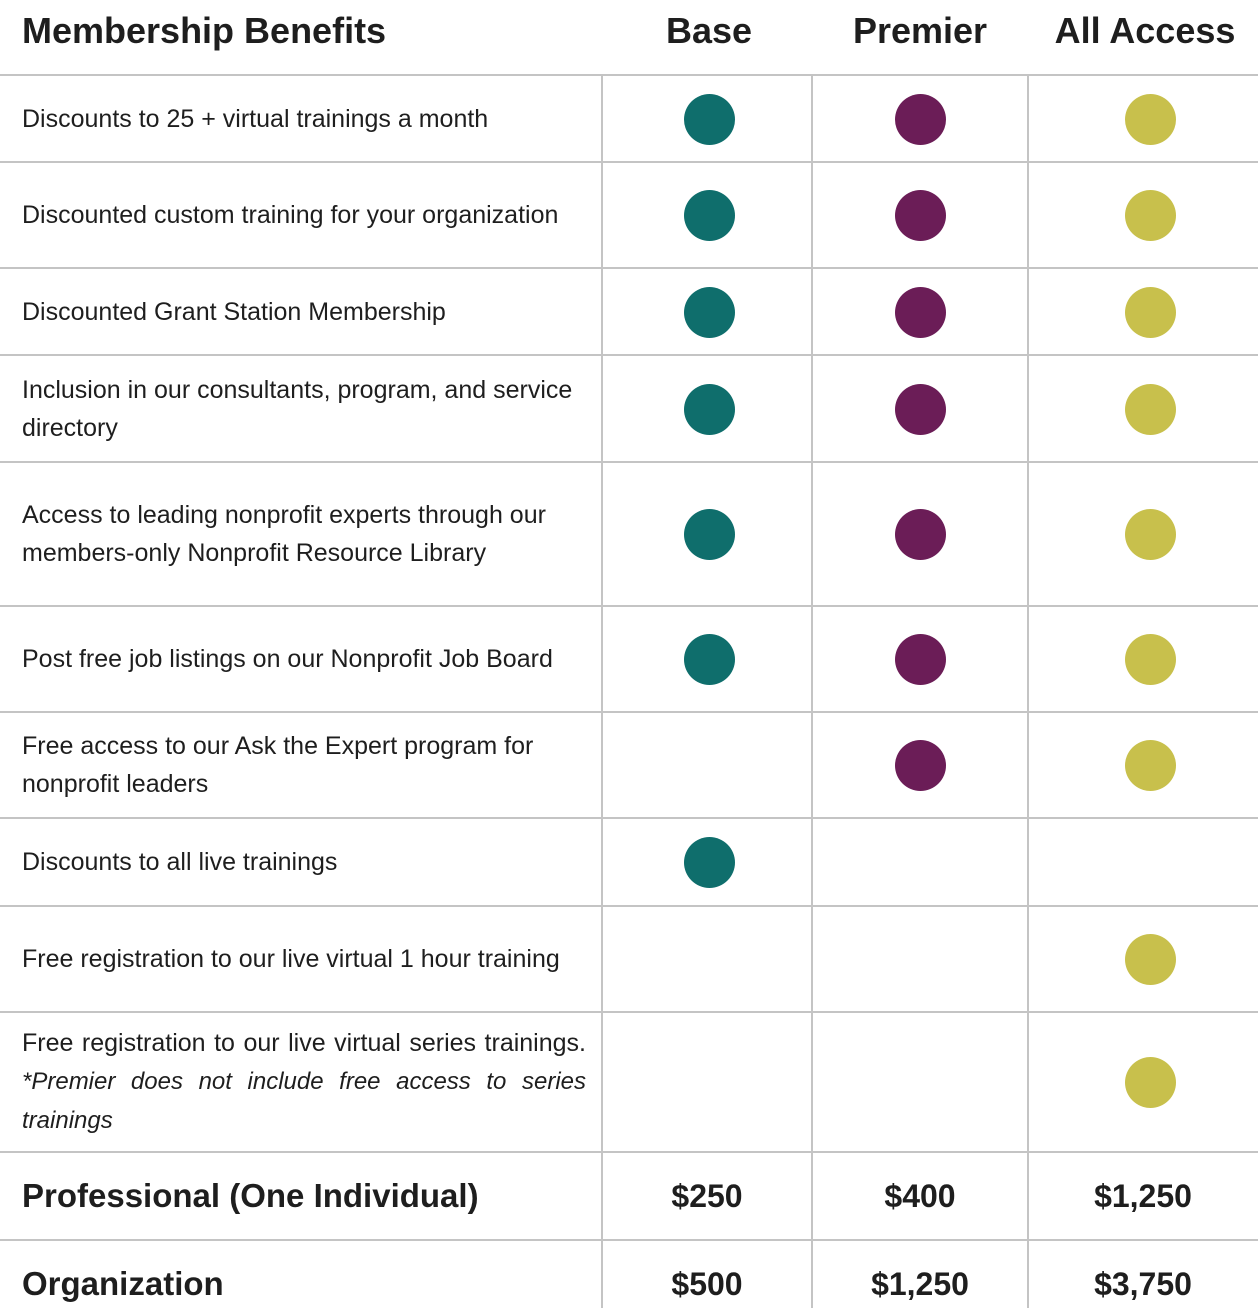 Image resolution: width=1258 pixels, height=1308 pixels. What do you see at coordinates (707, 1195) in the screenshot?
I see `price: $250` at bounding box center [707, 1195].